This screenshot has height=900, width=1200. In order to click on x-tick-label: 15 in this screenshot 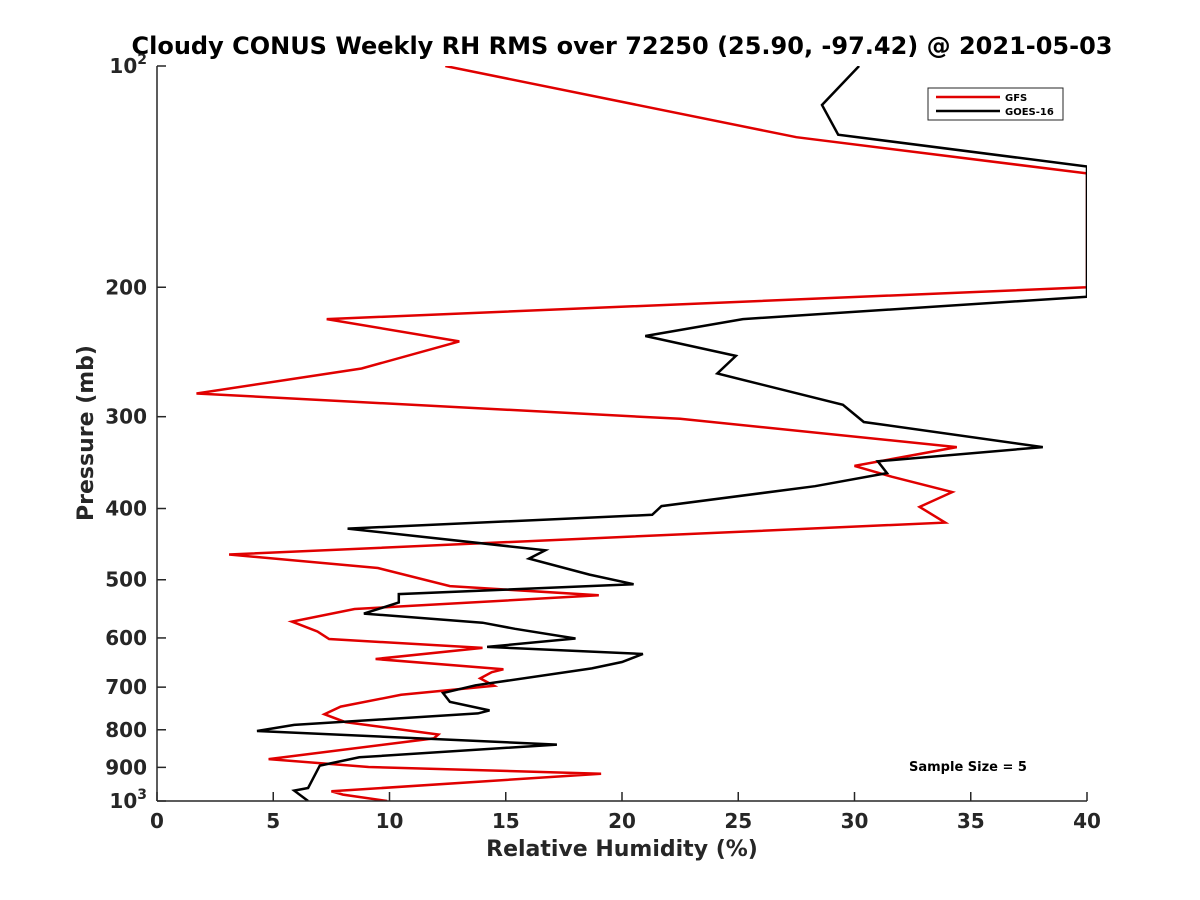, I will do `click(506, 821)`.